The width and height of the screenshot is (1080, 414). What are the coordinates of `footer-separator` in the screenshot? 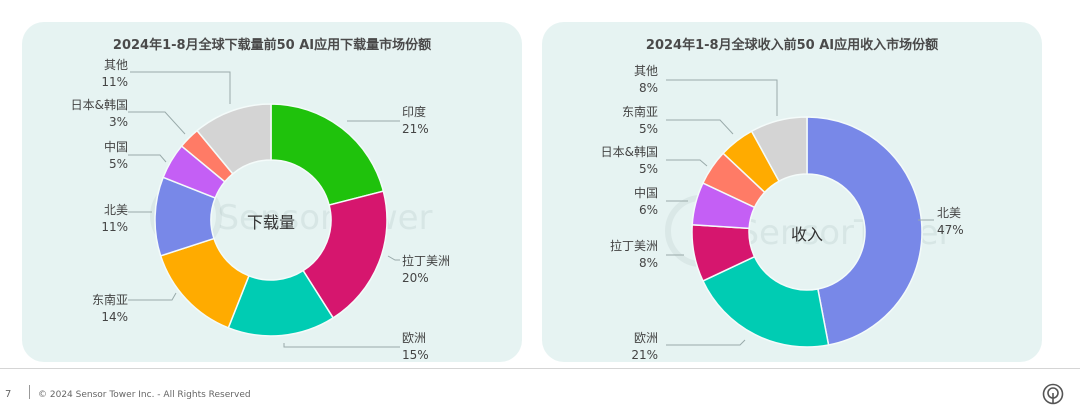 It's located at (29, 392).